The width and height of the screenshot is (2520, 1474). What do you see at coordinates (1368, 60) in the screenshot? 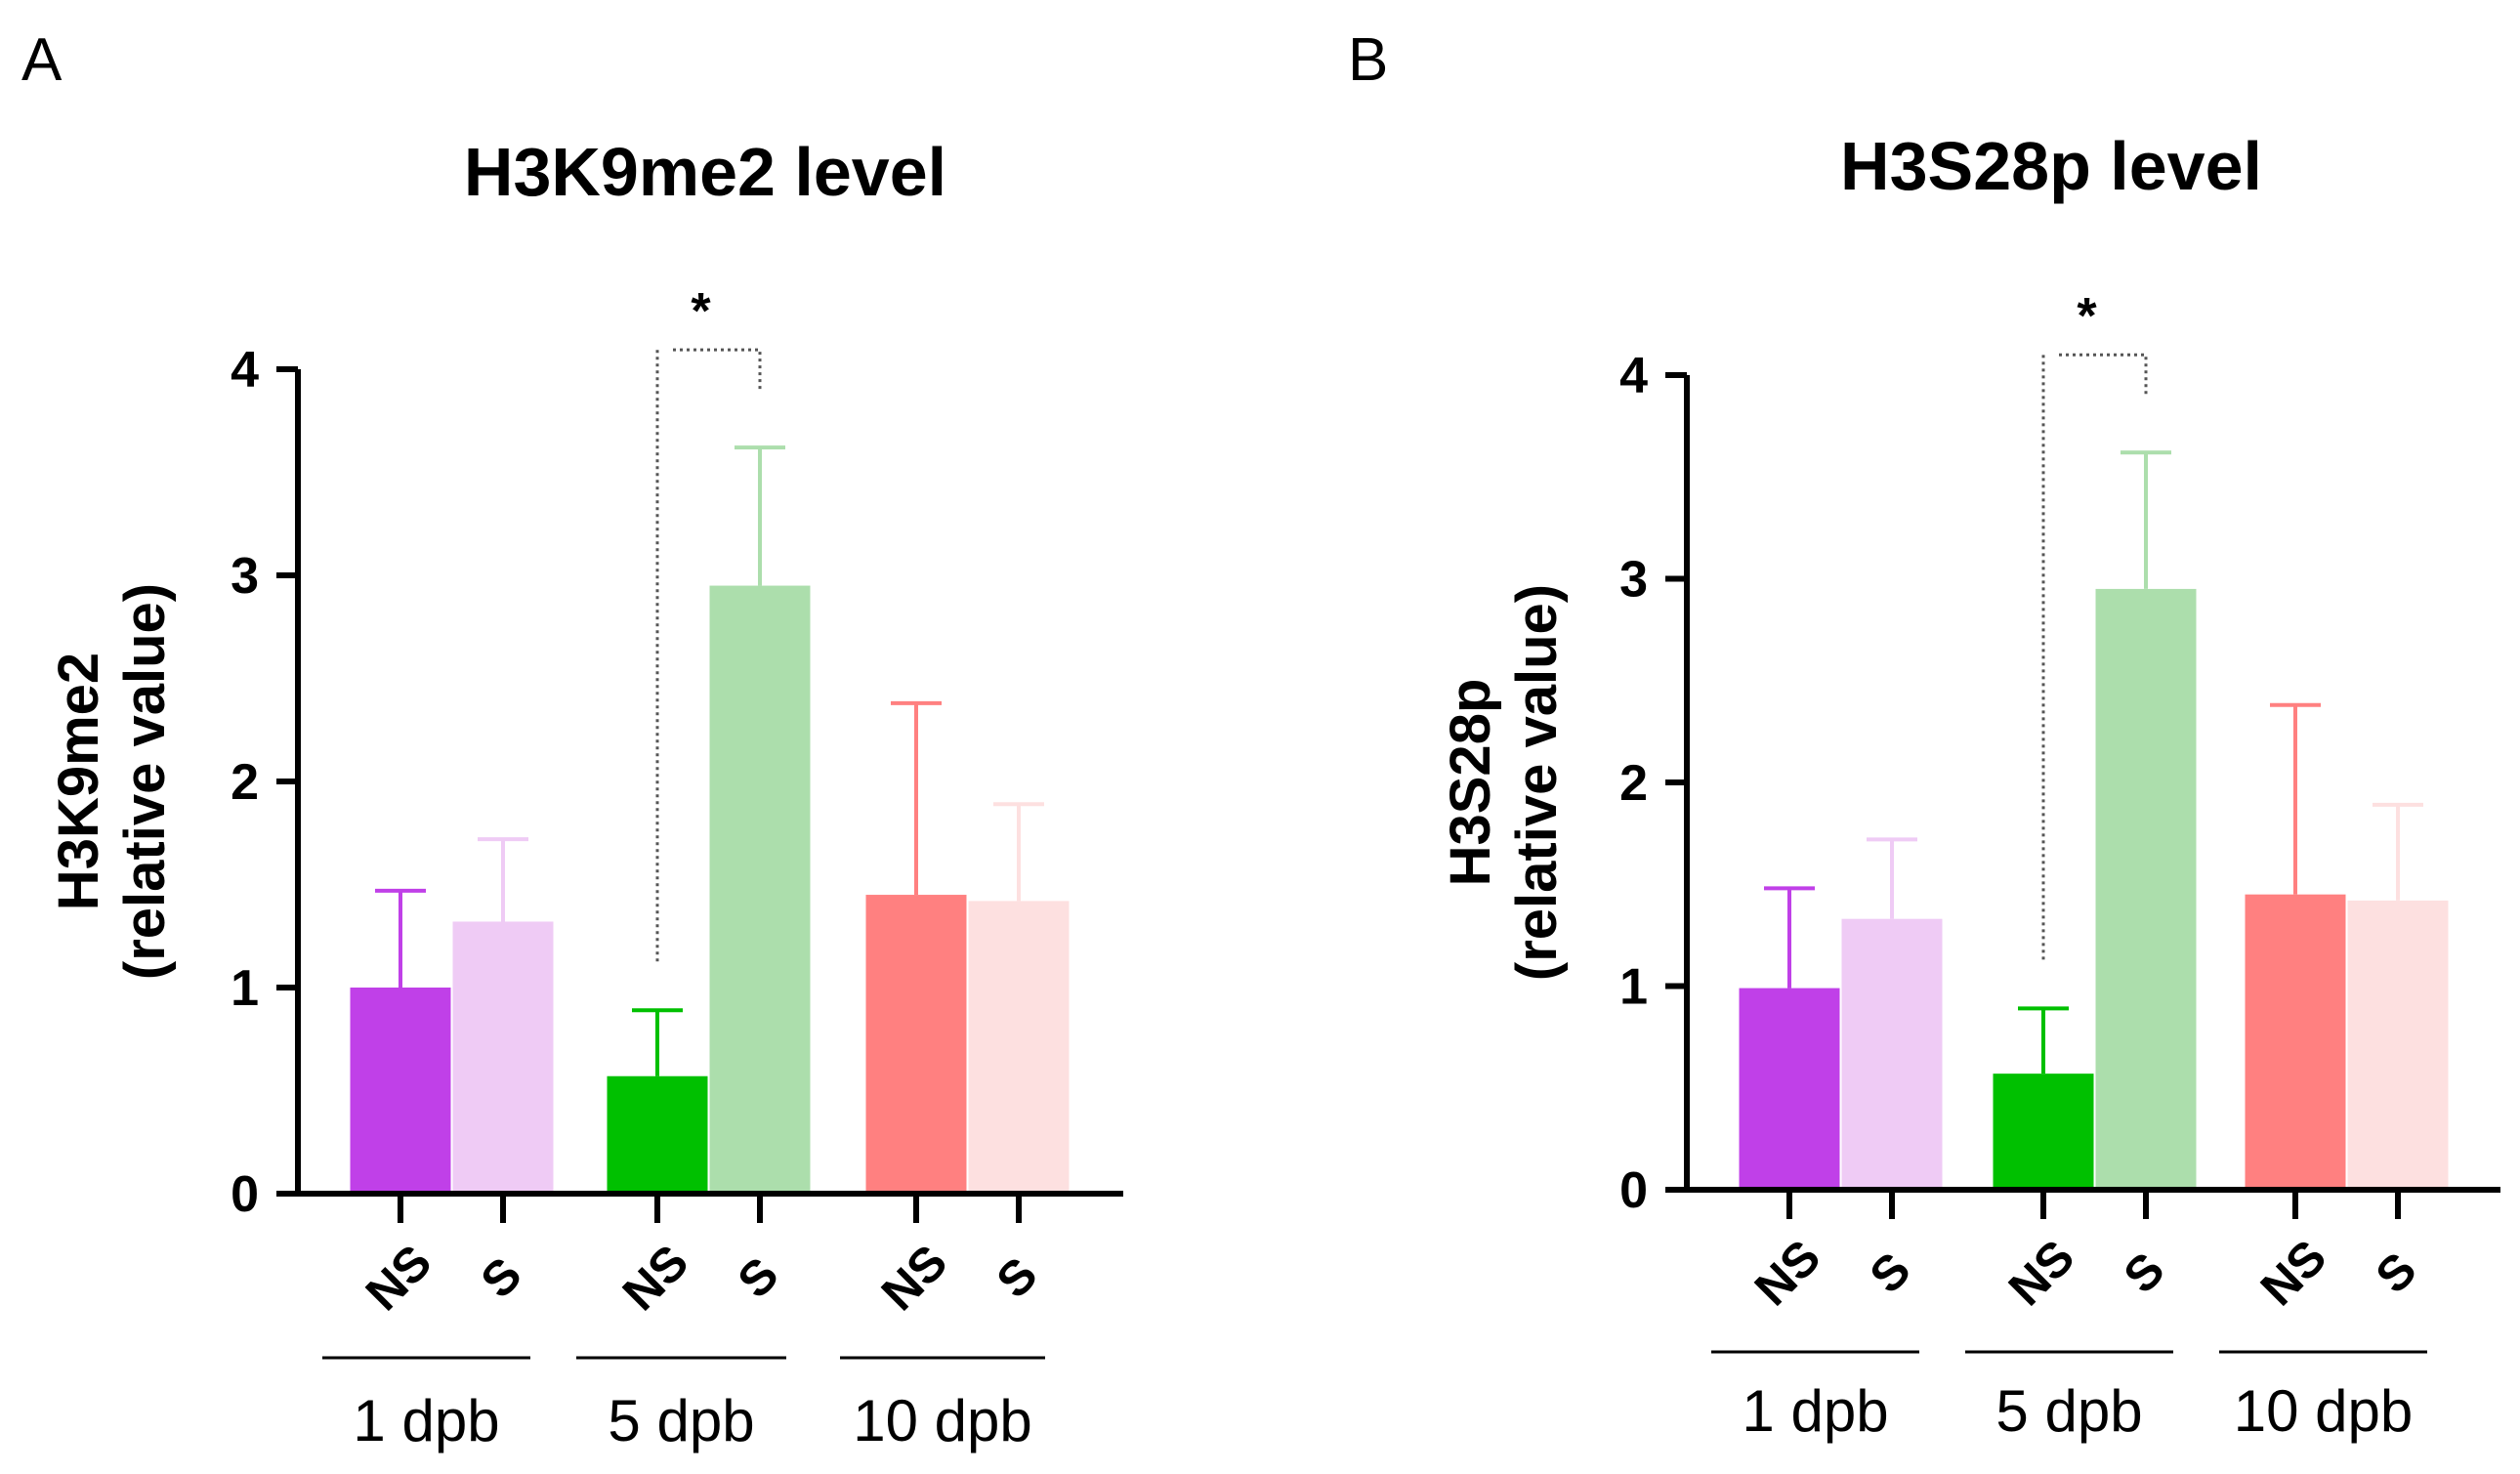
I see `panel-letter: B` at bounding box center [1368, 60].